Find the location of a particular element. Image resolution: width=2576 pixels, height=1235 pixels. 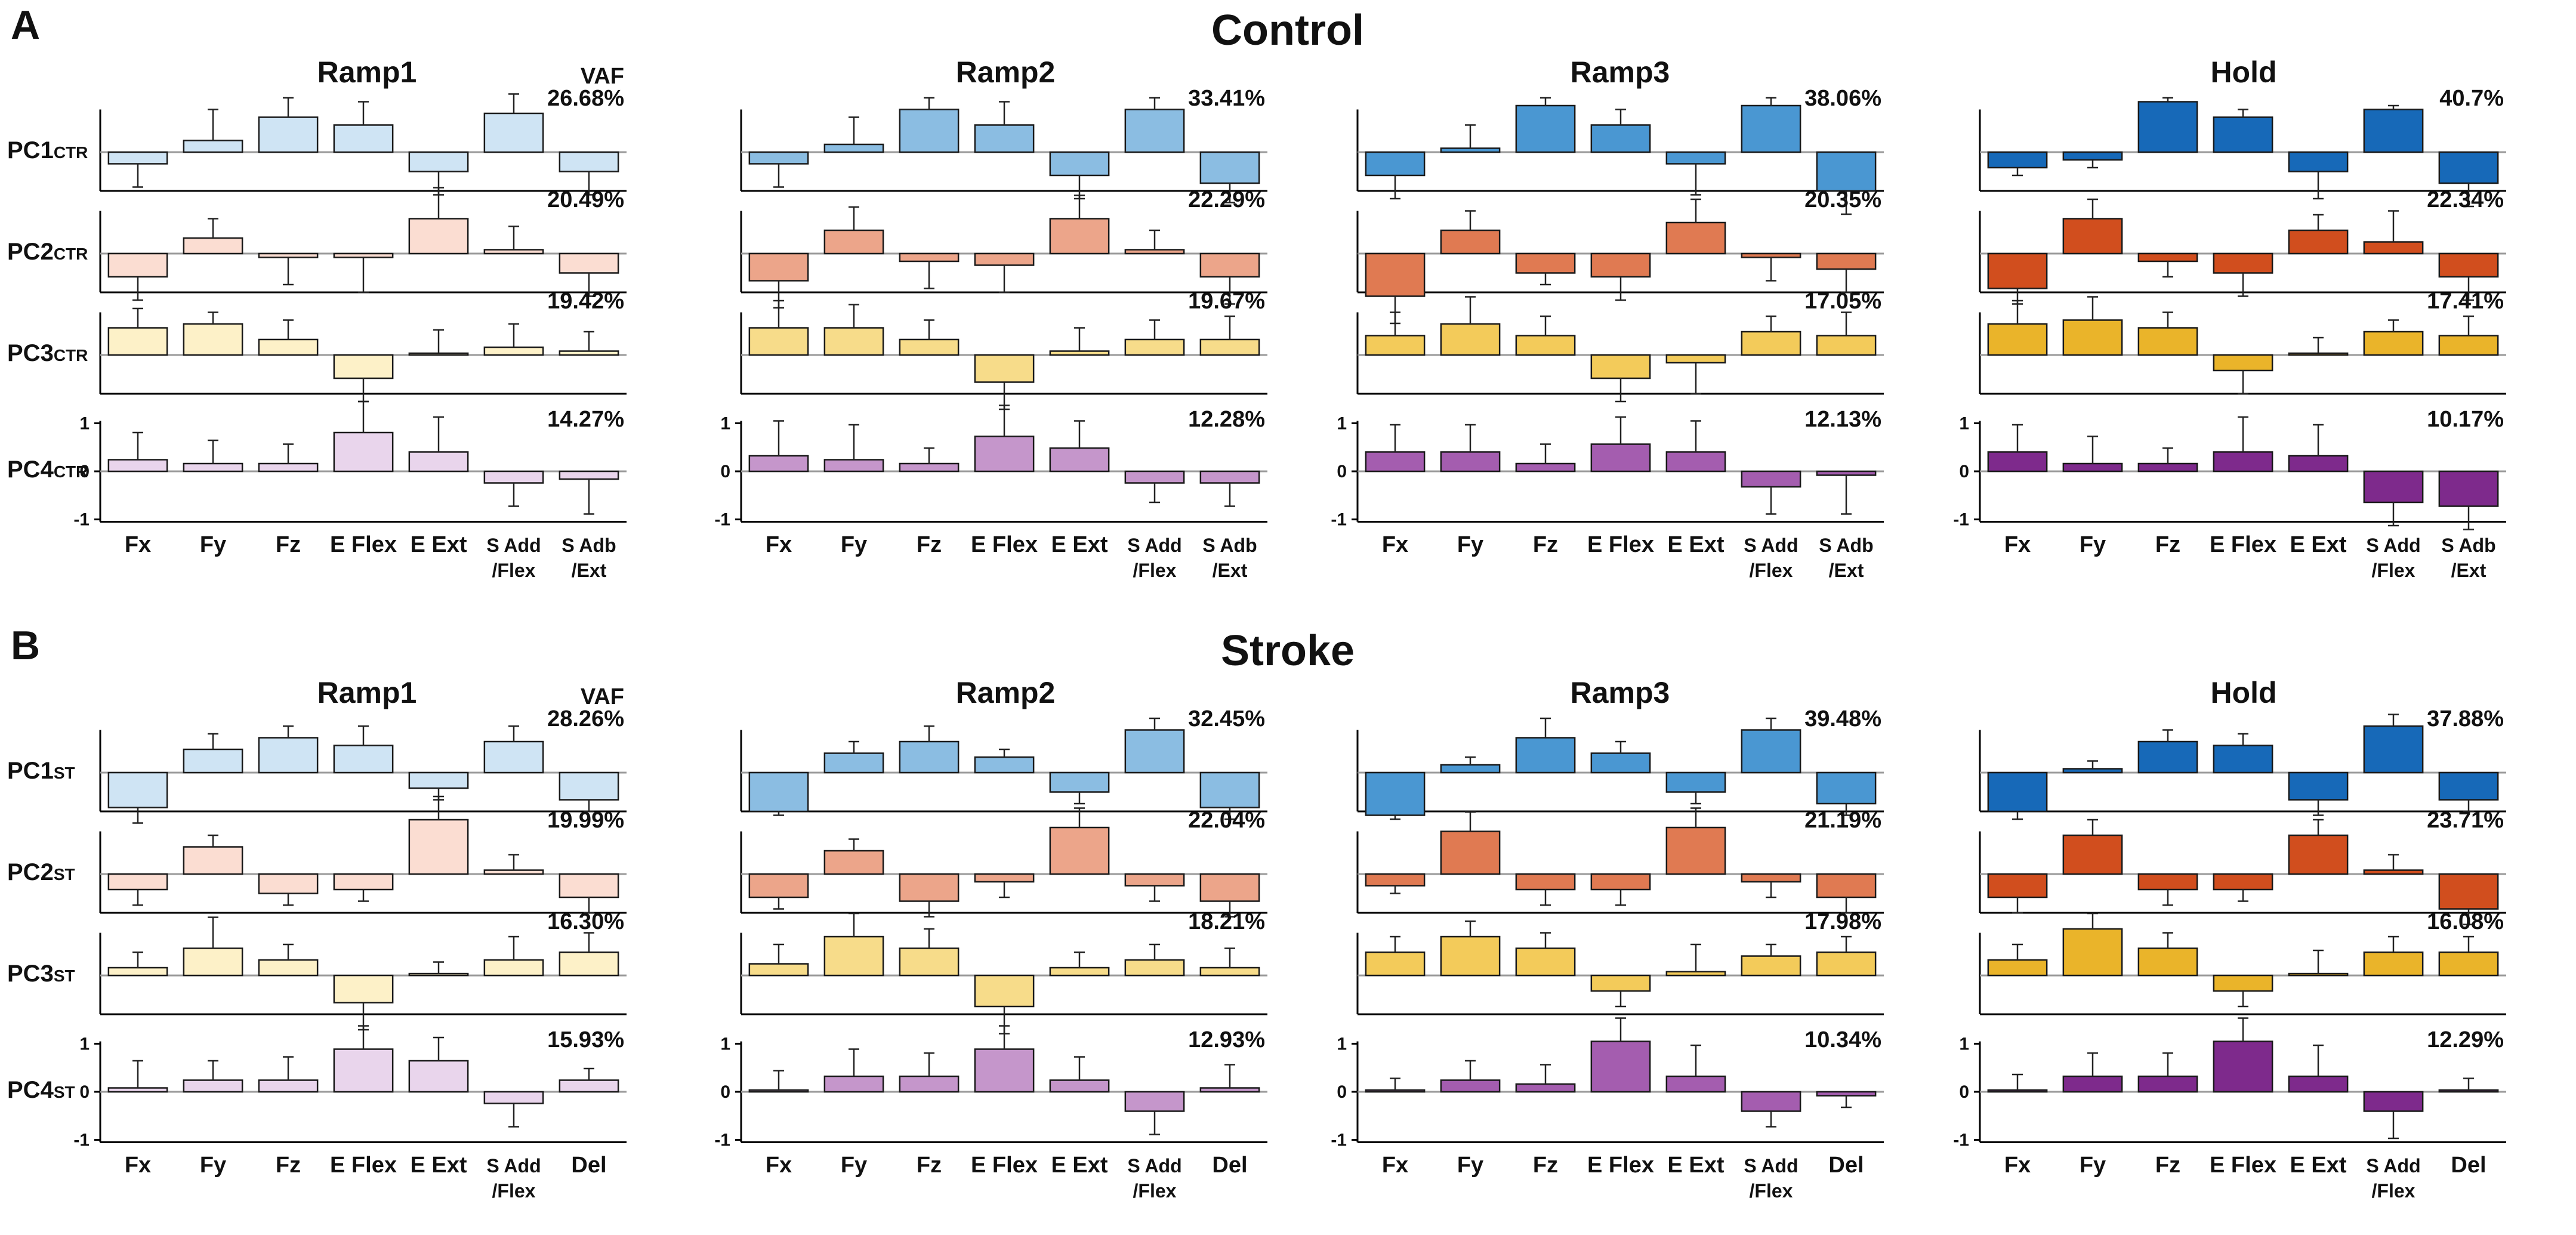

pc-row-label: PC3ST is located at coordinates (41, 974).